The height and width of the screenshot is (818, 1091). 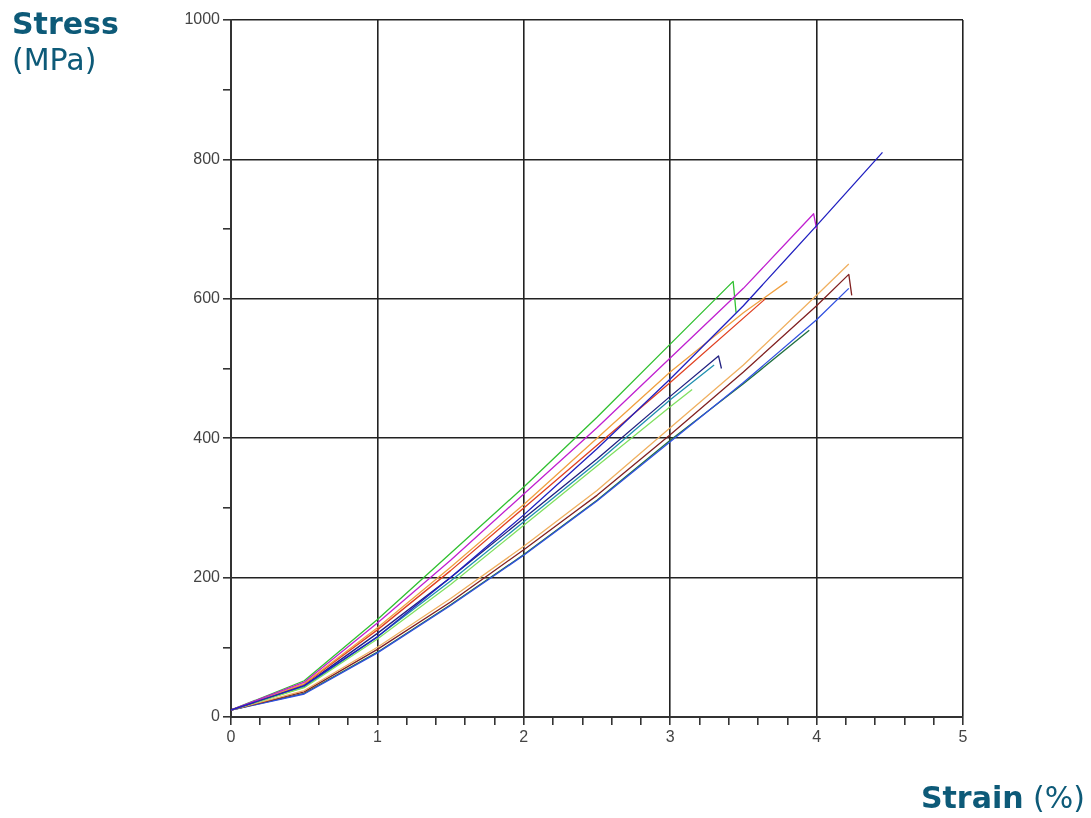 What do you see at coordinates (202, 19) in the screenshot?
I see `y-tick-label: 1000` at bounding box center [202, 19].